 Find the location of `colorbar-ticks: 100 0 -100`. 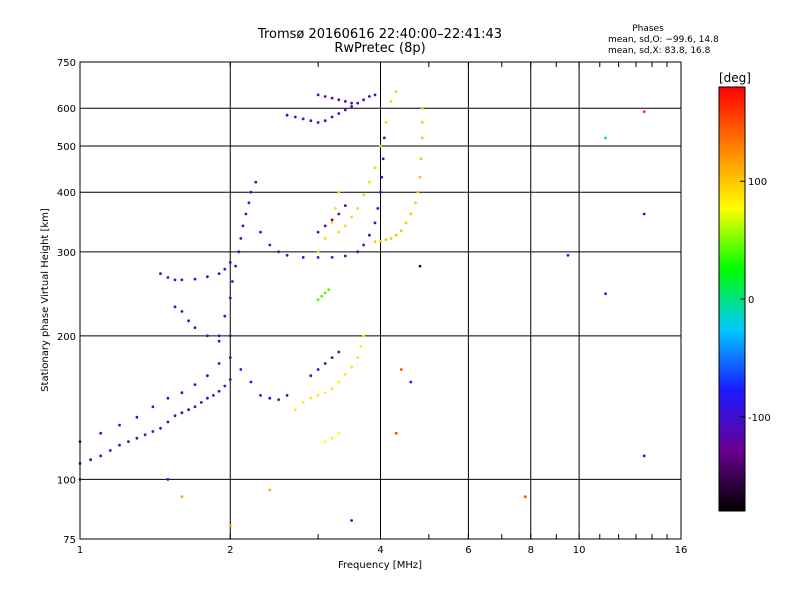

colorbar-ticks: 100 0 -100 is located at coordinates (755, 300).